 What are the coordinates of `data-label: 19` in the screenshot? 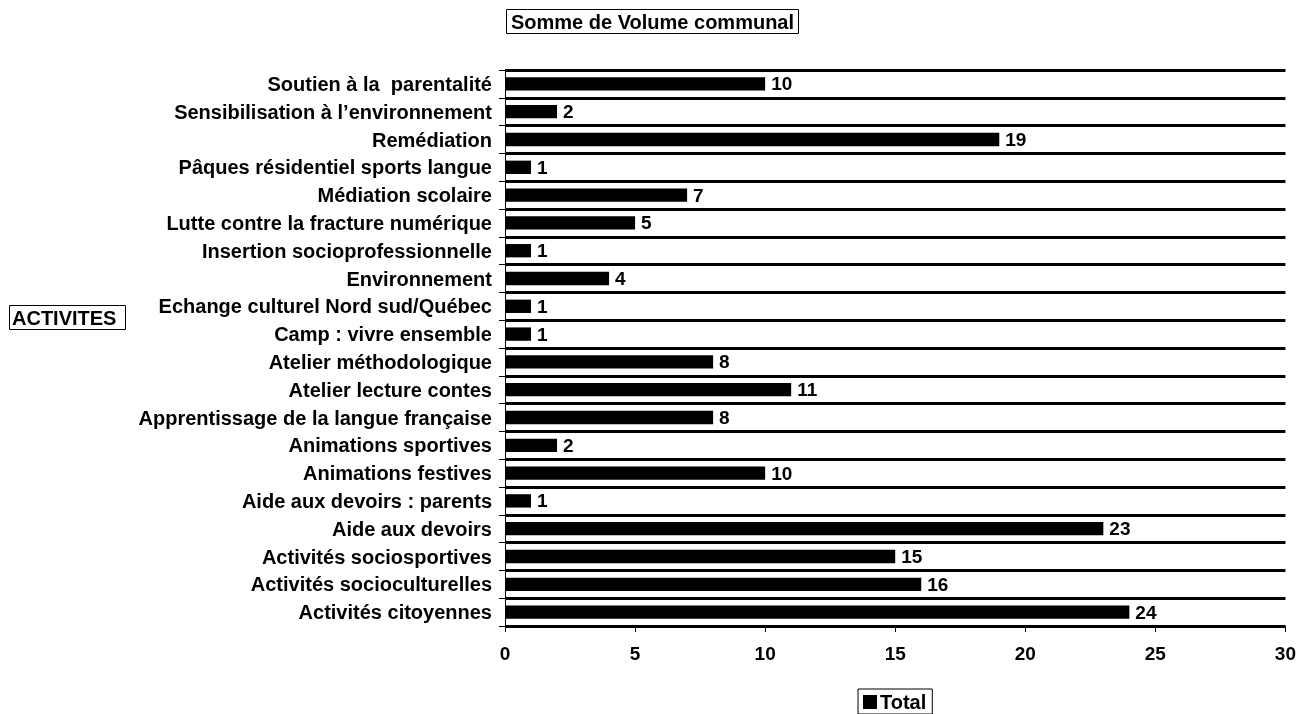 It's located at (1016, 139).